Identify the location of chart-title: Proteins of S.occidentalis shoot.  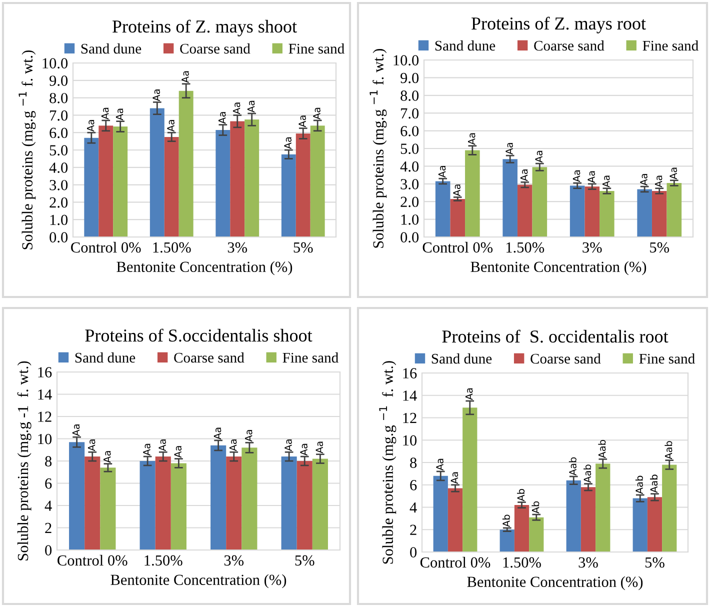
(198, 335).